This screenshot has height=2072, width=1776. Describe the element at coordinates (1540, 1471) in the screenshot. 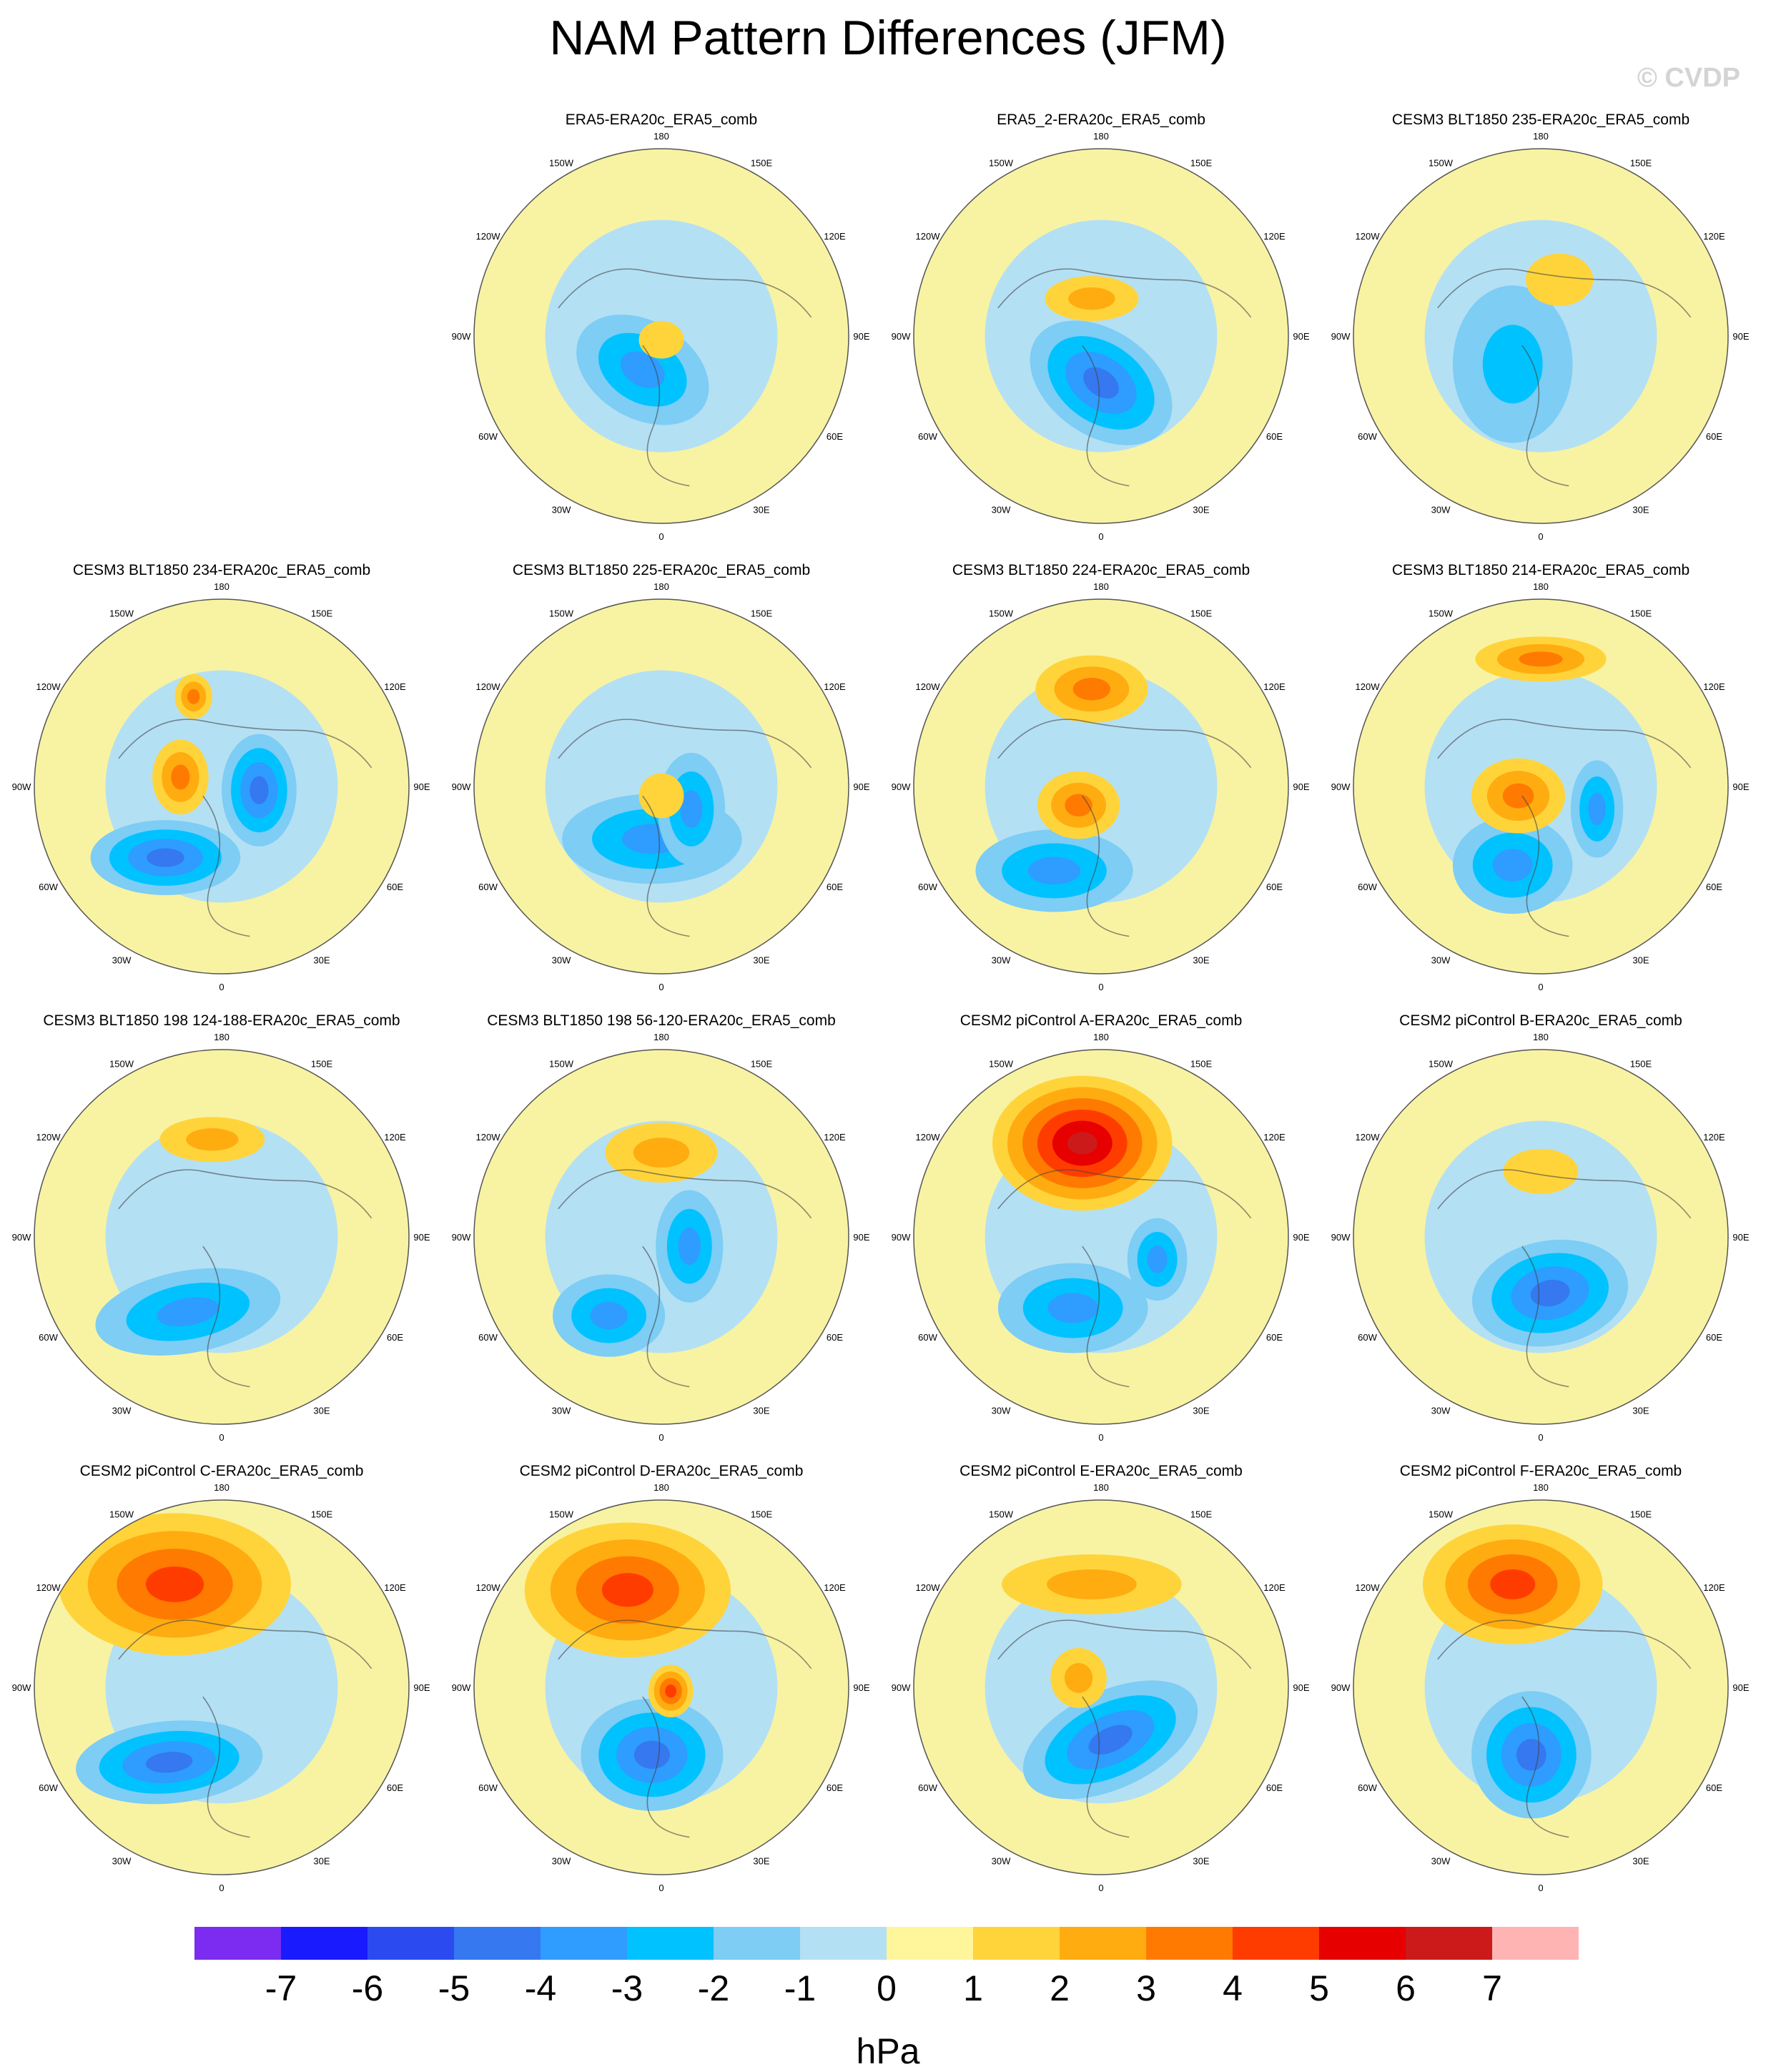

I see `panel-title: CESM2 piControl F-ERA20c_ERA5_comb` at that location.